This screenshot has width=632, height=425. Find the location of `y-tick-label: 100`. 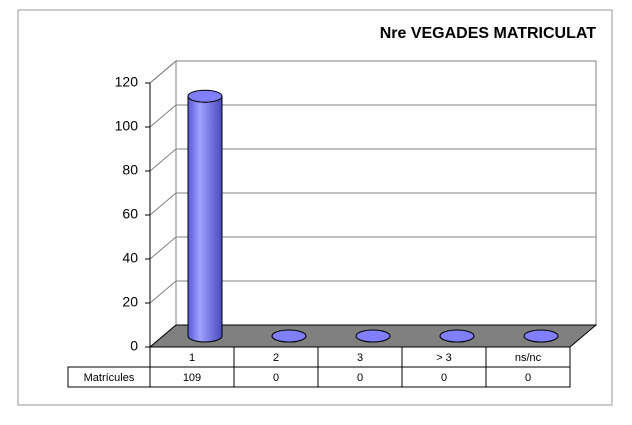

y-tick-label: 100 is located at coordinates (127, 126).